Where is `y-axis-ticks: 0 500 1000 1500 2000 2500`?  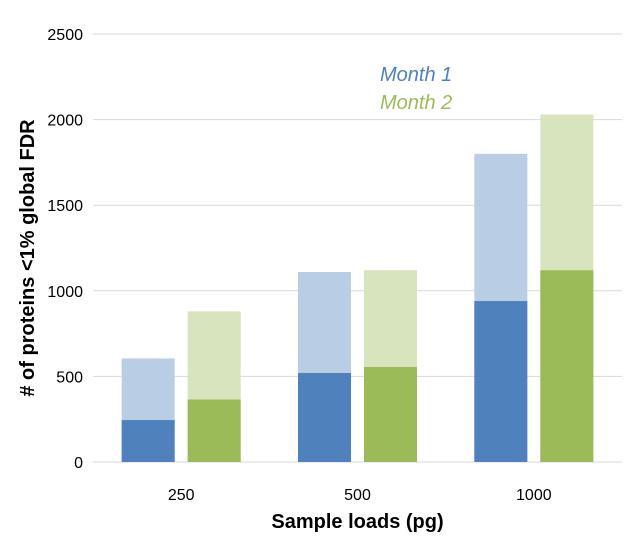 y-axis-ticks: 0 500 1000 1500 2000 2500 is located at coordinates (65, 249).